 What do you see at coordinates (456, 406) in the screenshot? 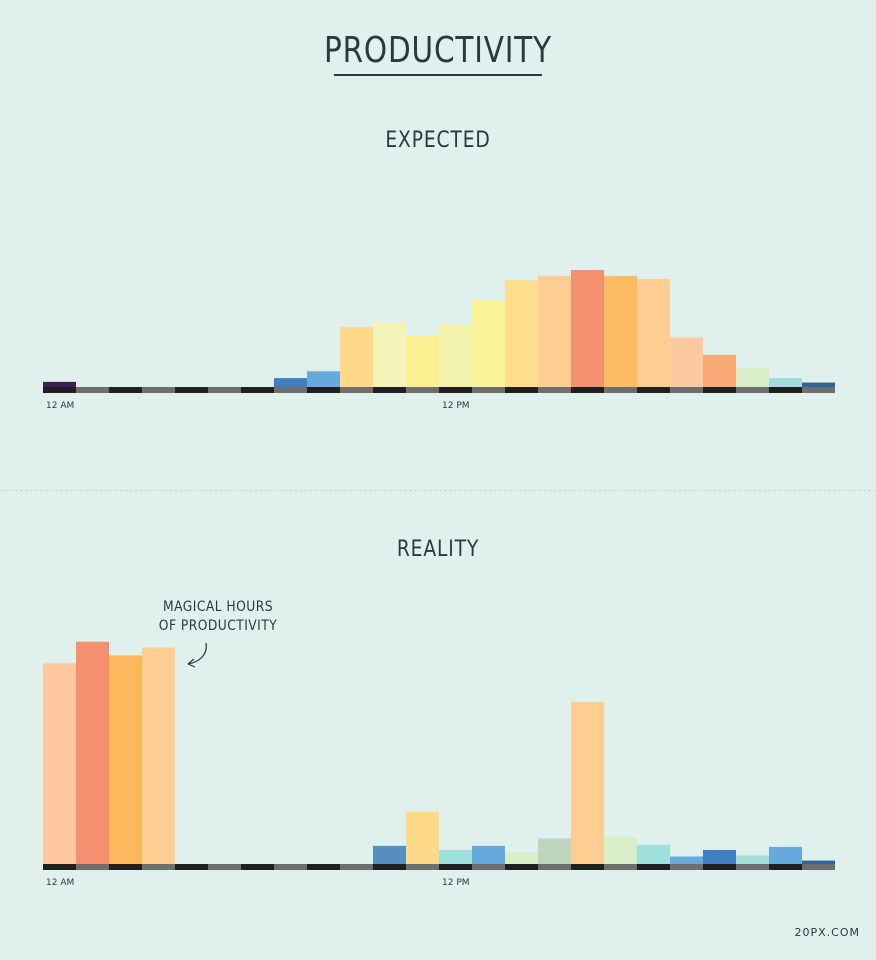
I see `expected-tick-label: 12 PM` at bounding box center [456, 406].